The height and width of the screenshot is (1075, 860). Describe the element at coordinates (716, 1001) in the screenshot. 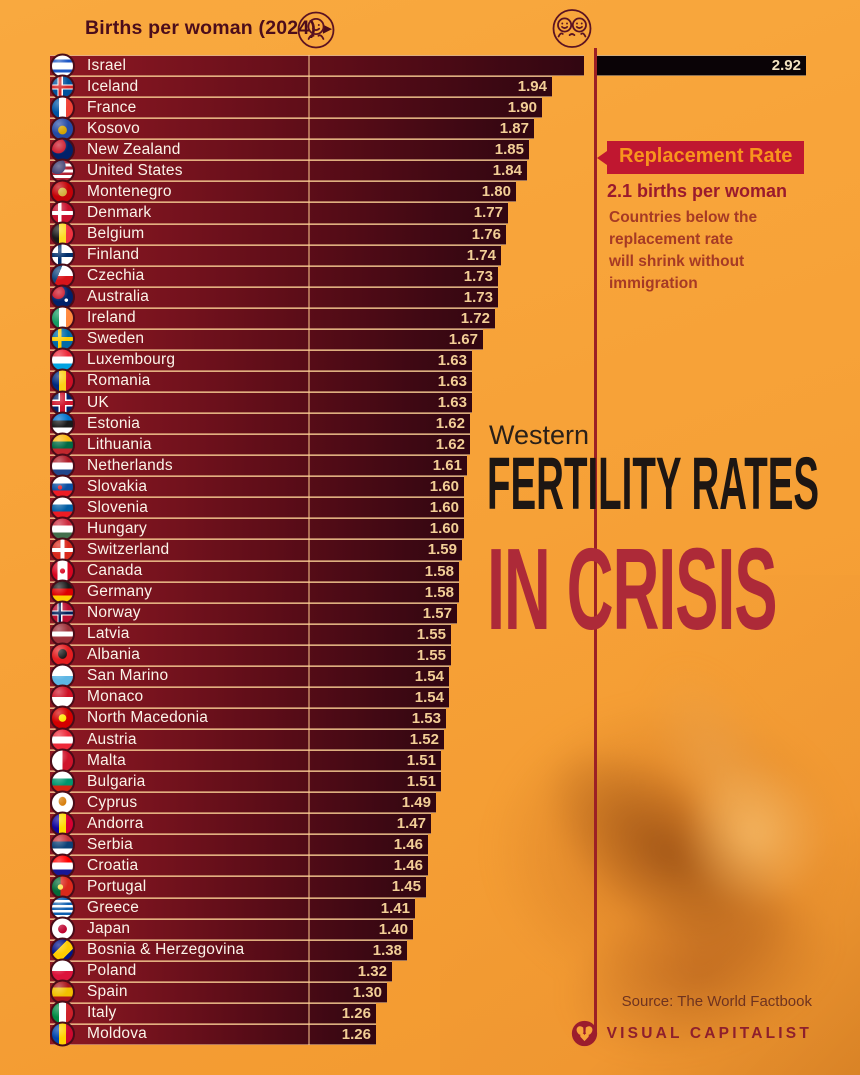

I see `source-note: Source: The World Factbook` at that location.